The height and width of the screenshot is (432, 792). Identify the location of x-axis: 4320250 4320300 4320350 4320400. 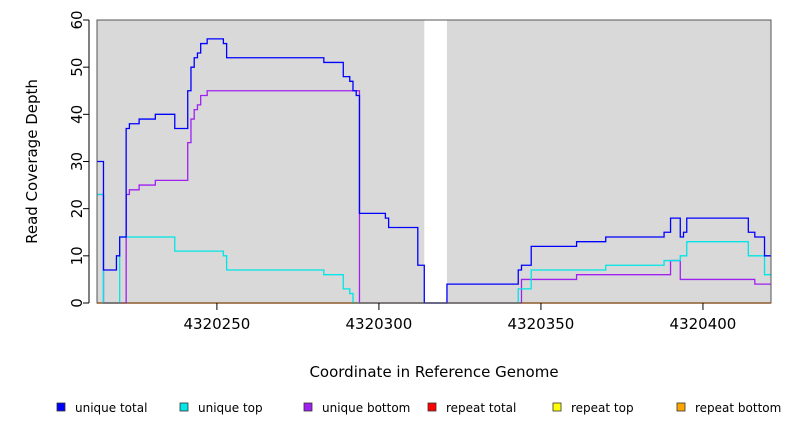
(459, 318).